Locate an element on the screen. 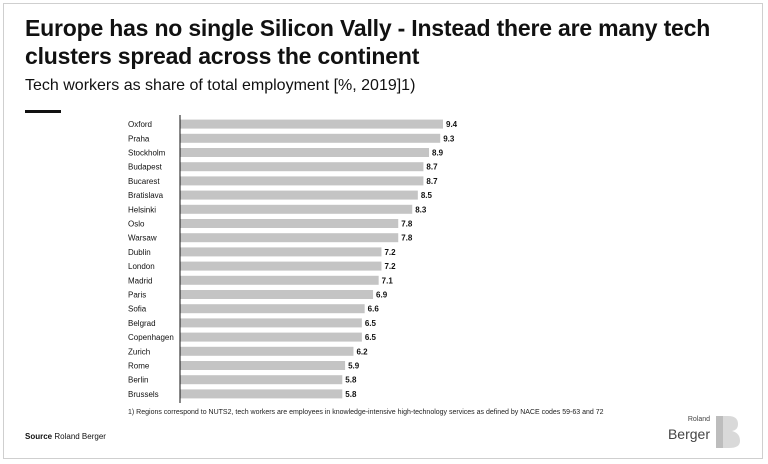 The width and height of the screenshot is (768, 464). source-note: Source Roland Berger is located at coordinates (65, 436).